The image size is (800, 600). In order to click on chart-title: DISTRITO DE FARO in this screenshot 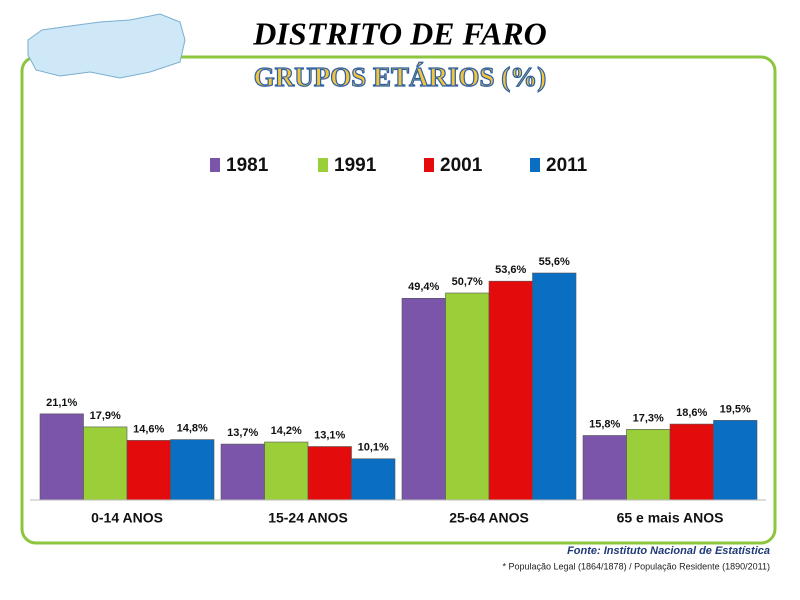, I will do `click(399, 33)`.